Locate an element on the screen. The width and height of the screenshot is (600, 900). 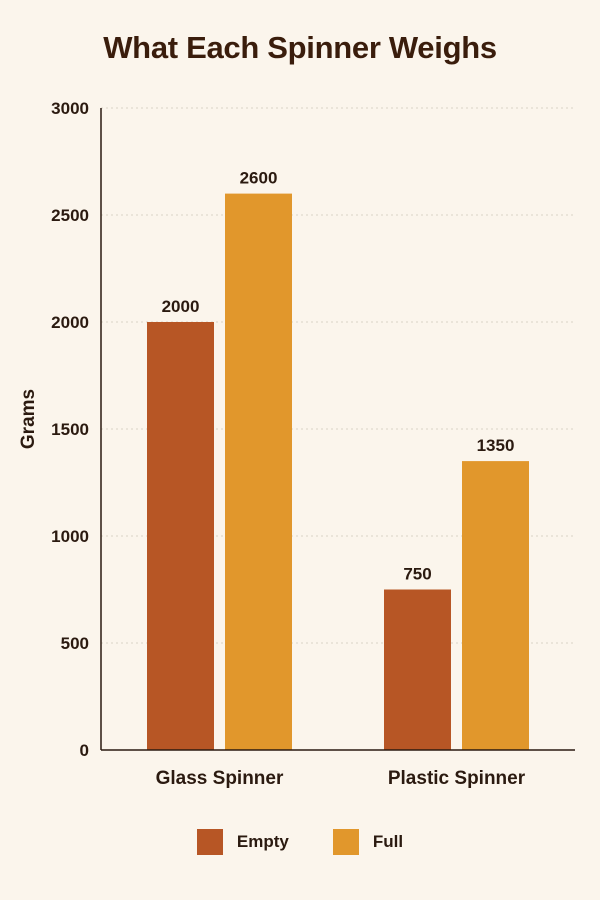
legend-label: Full is located at coordinates (388, 841).